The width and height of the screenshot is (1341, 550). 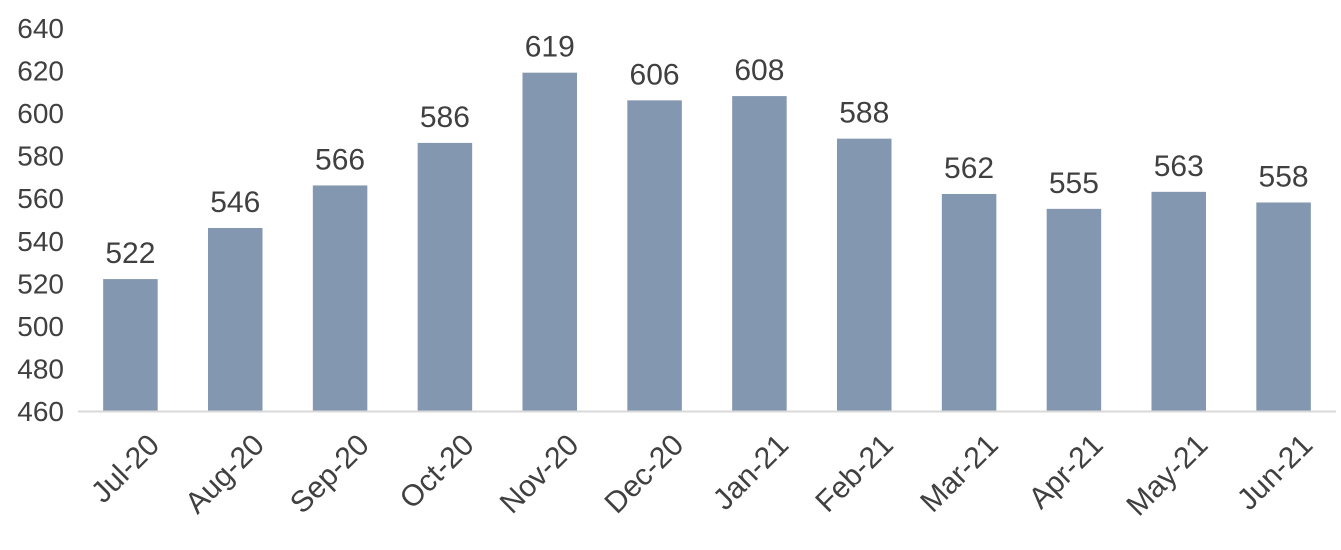 I want to click on y-axis-tick-labels: 460 480 500 520 540 560 580 600 620 640, so click(x=40, y=220).